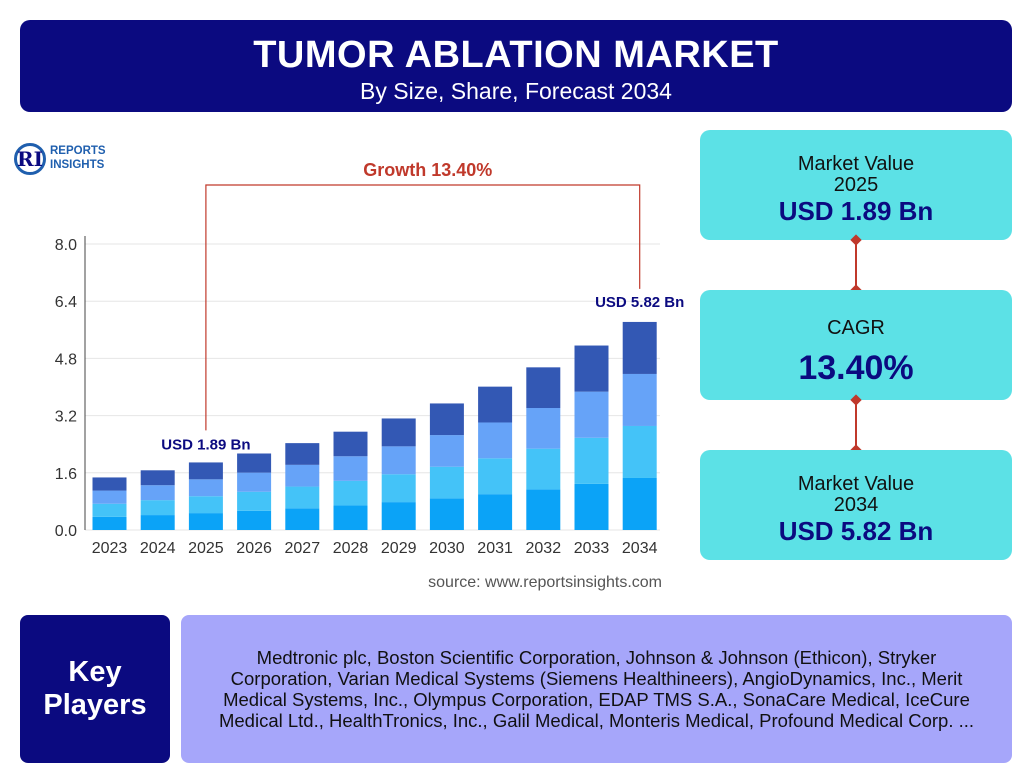 The width and height of the screenshot is (1032, 766). Describe the element at coordinates (516, 55) in the screenshot. I see `page-title: TUMOR ABLATION MARKET` at that location.